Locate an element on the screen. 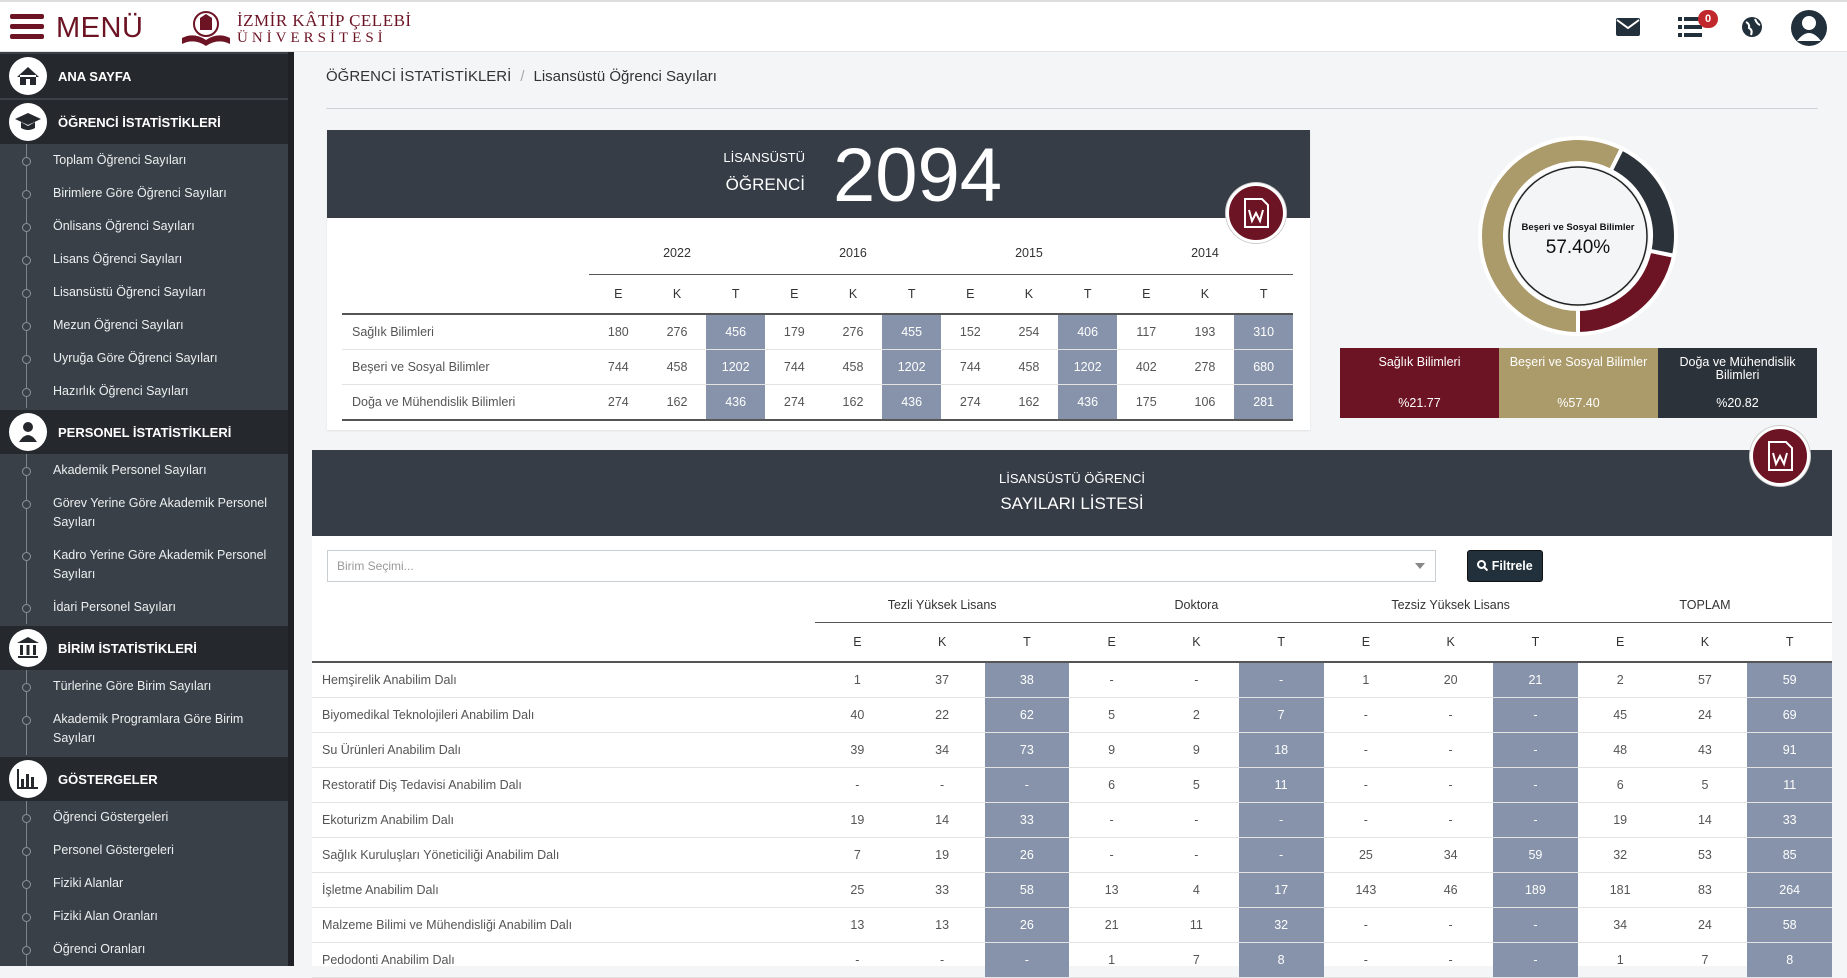  sidebar-section: BİRİM İSTATİSTİKLERİ is located at coordinates (144, 648).